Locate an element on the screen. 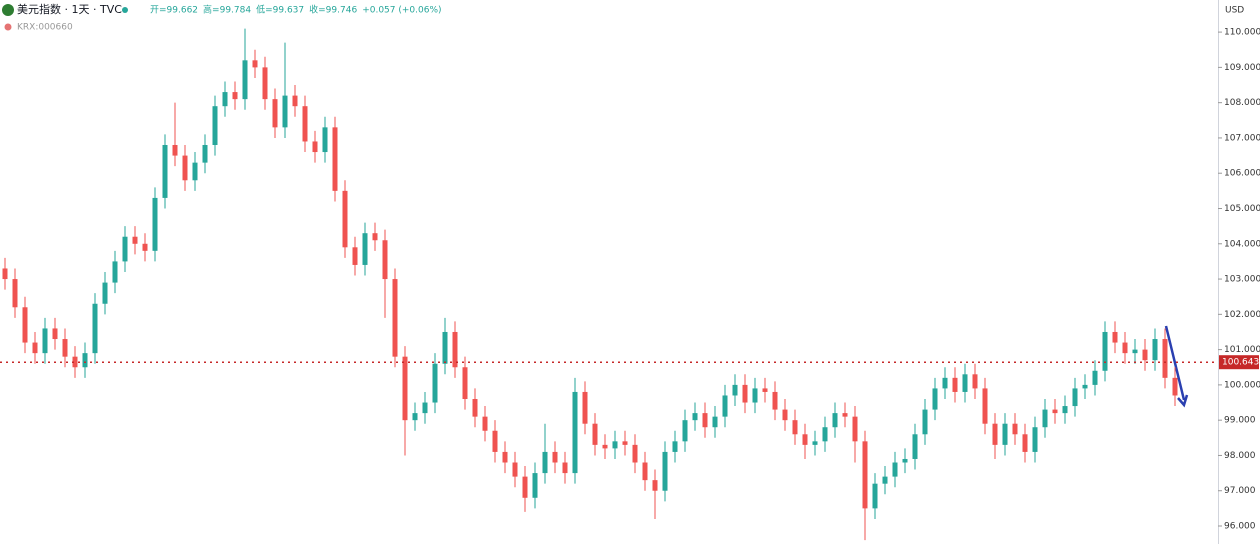  y-tick-label: 103.000 is located at coordinates (1242, 280).